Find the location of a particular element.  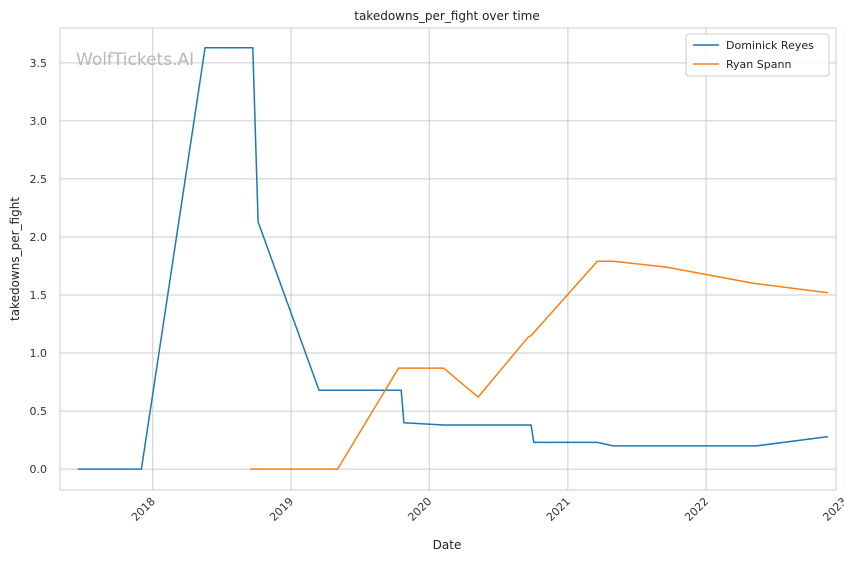

watermark: WolfTickets.AI is located at coordinates (135, 60).